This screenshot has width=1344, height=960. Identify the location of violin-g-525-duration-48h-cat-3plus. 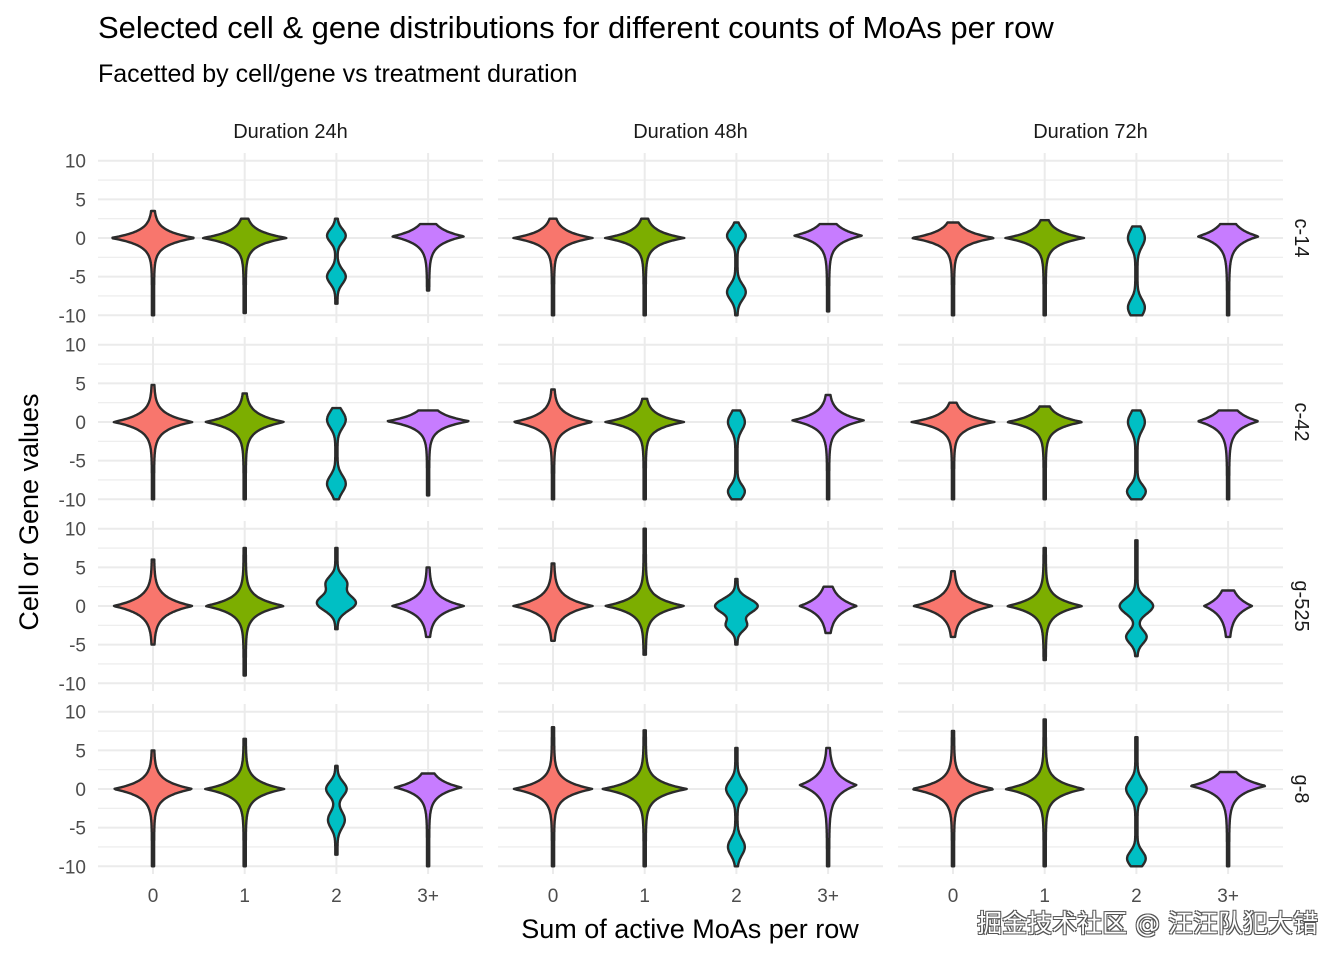
(828, 610).